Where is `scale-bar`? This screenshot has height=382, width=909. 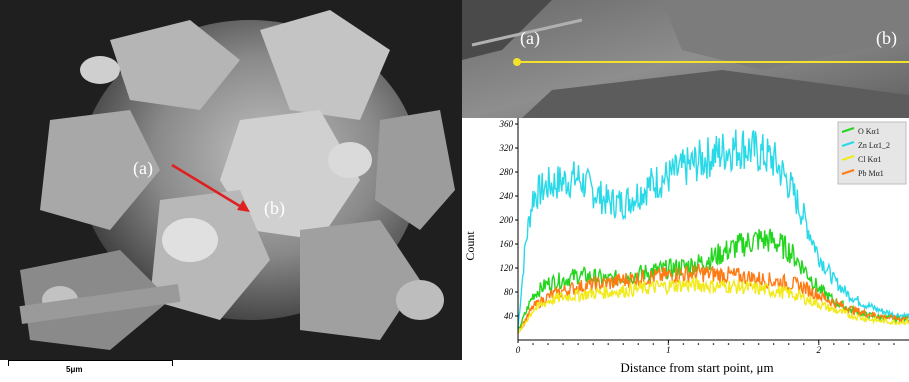
scale-bar is located at coordinates (90, 363).